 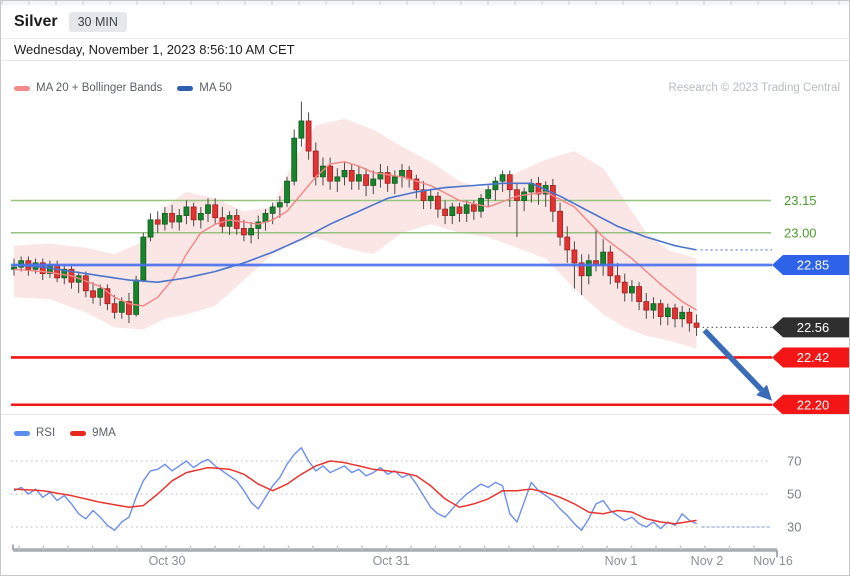 What do you see at coordinates (97, 21) in the screenshot?
I see `timeframe-badge: 30 MIN` at bounding box center [97, 21].